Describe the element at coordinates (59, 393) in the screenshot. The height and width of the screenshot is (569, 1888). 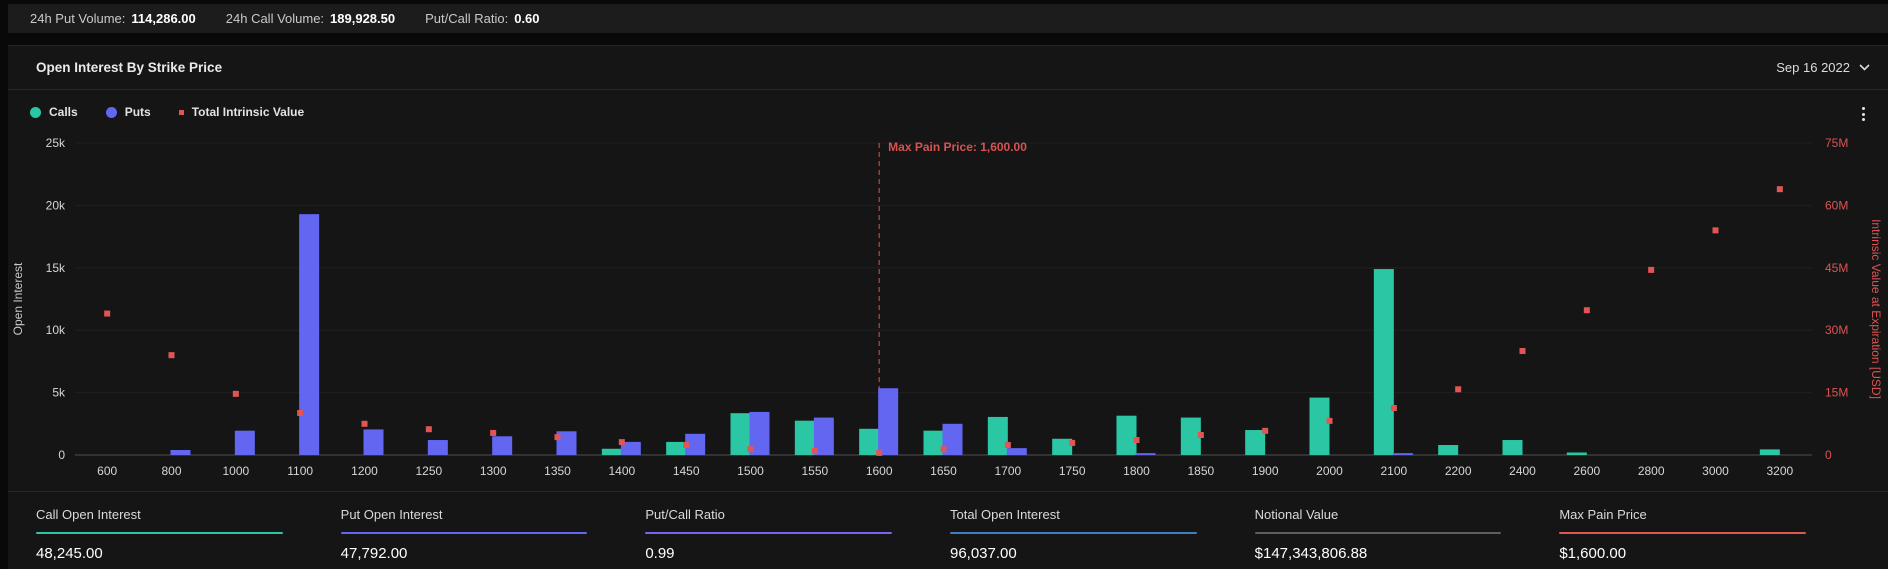
I see `left-axis-tick: 5k` at that location.